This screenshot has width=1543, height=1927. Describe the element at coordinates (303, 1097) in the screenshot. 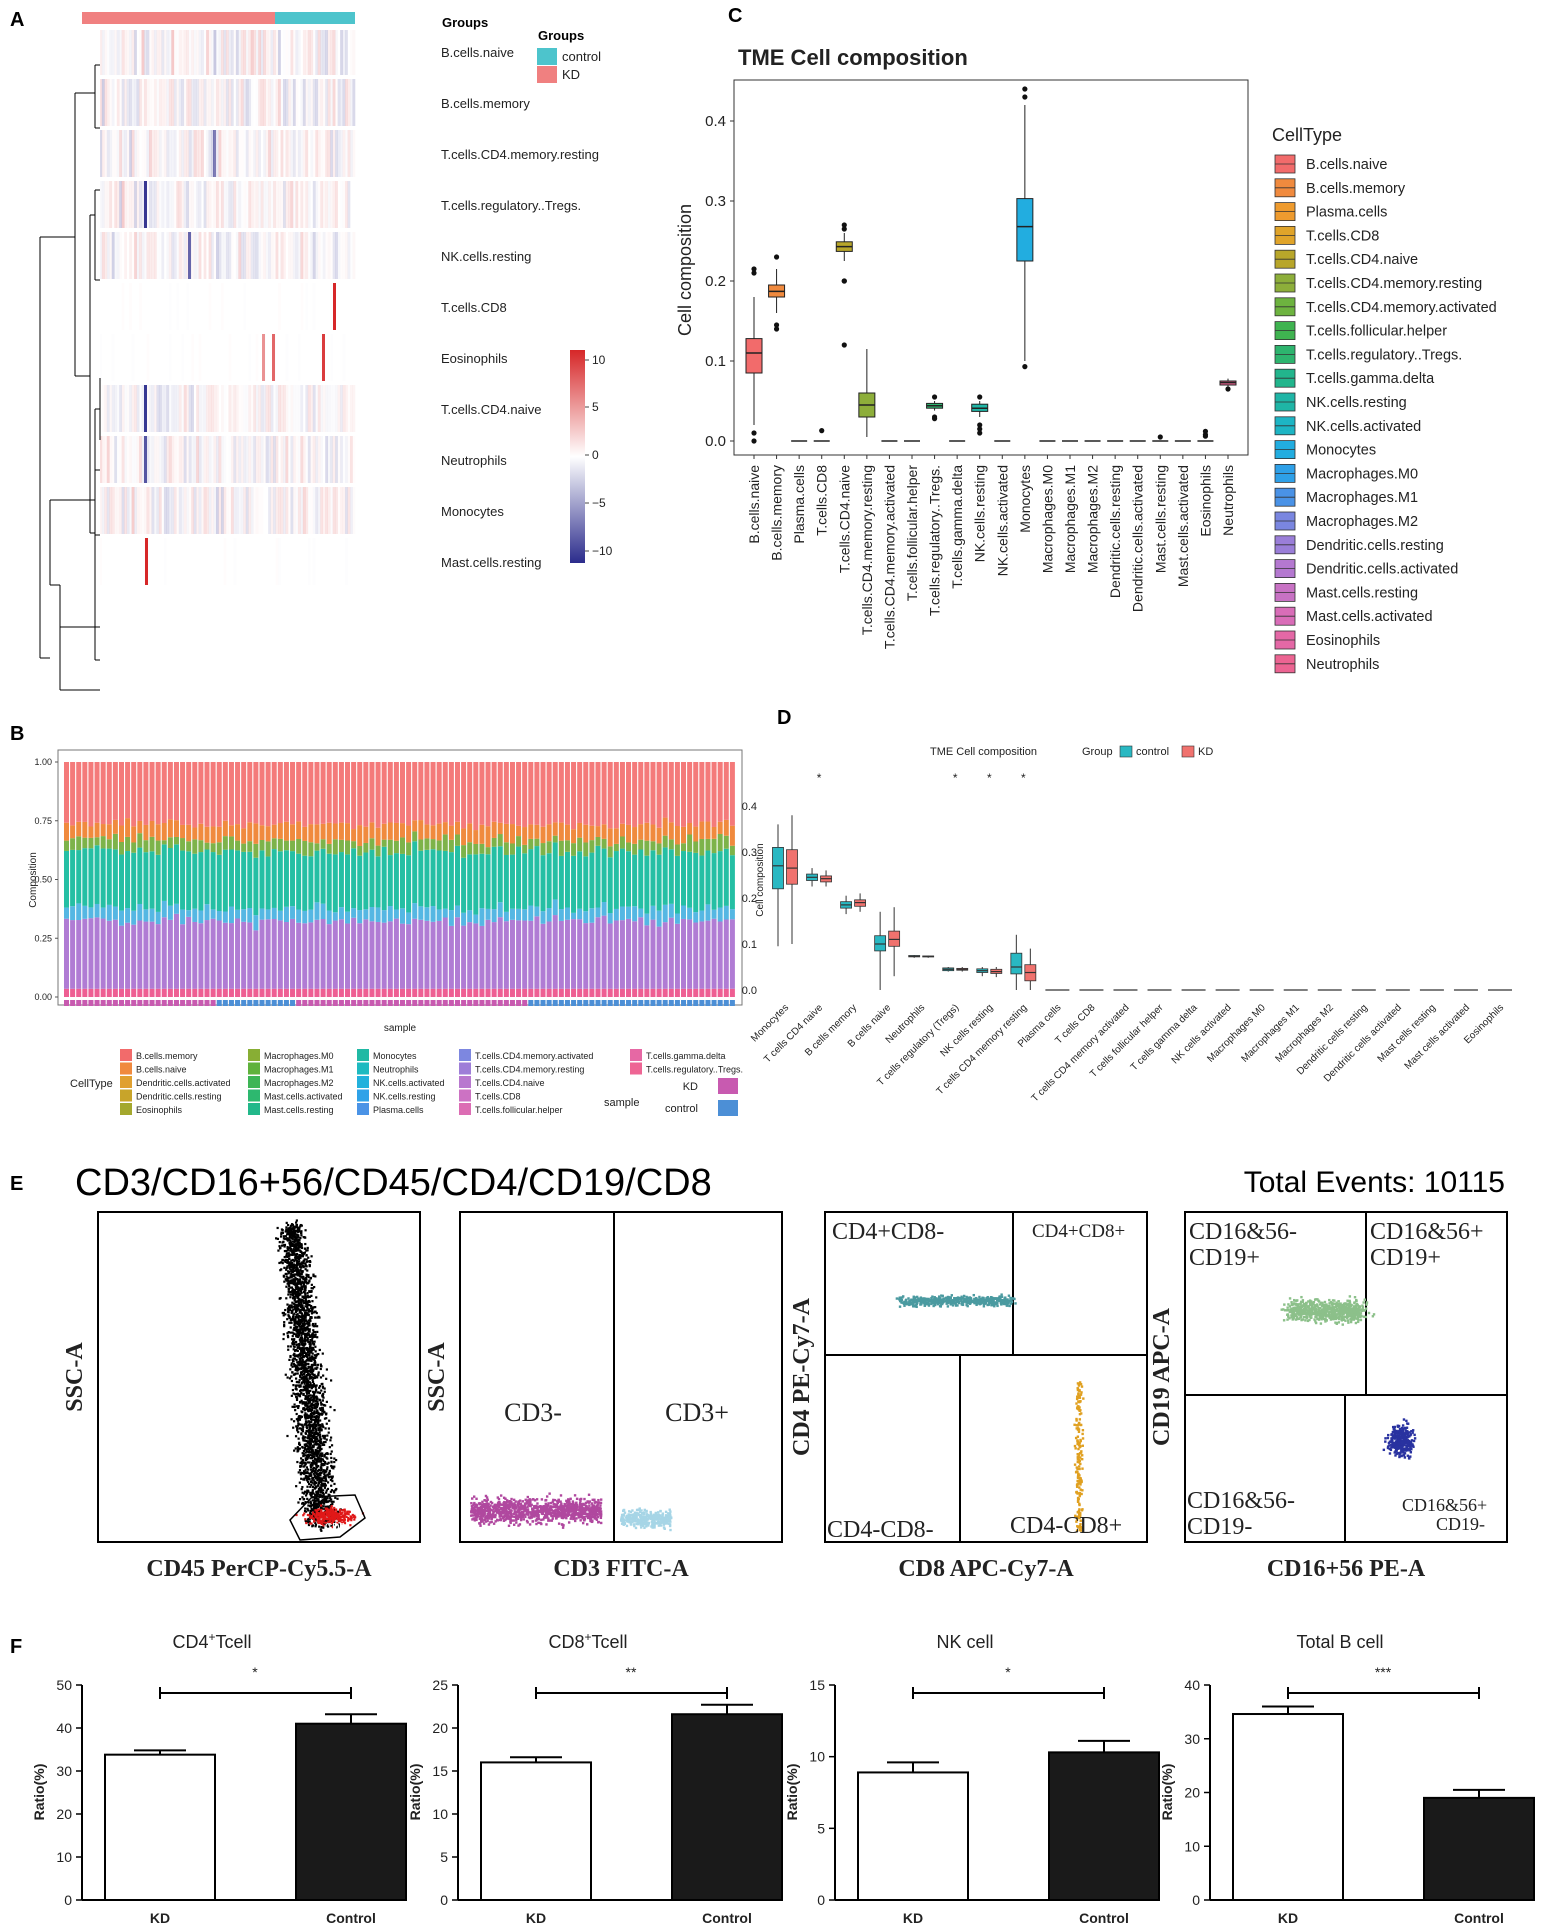

I see `legend-label: Mast.cells.activated` at that location.